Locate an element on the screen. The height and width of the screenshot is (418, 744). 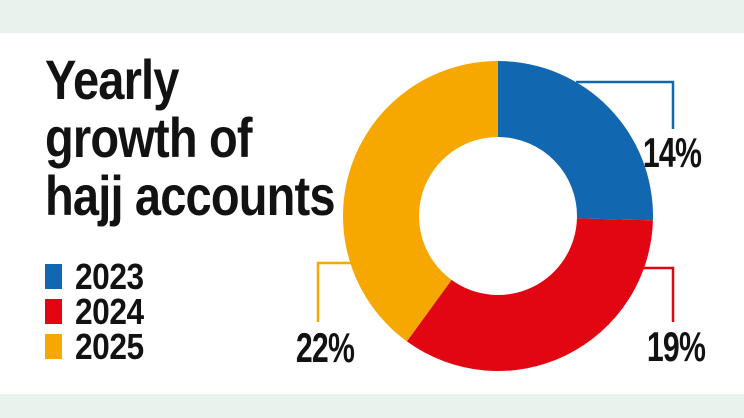
legend-item-2024: 2024 is located at coordinates (99, 311).